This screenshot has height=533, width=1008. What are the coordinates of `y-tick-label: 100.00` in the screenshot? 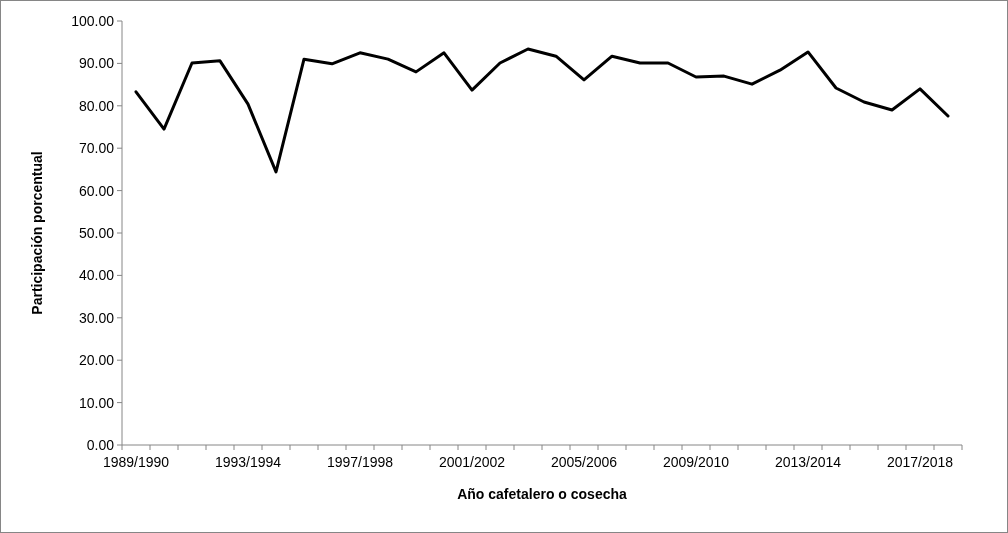 It's located at (93, 20).